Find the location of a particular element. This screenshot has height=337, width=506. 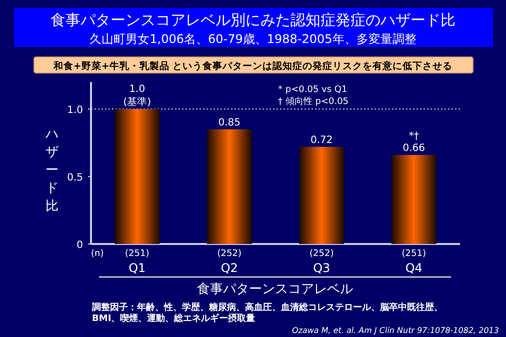

data-label: 0.66 is located at coordinates (414, 148).